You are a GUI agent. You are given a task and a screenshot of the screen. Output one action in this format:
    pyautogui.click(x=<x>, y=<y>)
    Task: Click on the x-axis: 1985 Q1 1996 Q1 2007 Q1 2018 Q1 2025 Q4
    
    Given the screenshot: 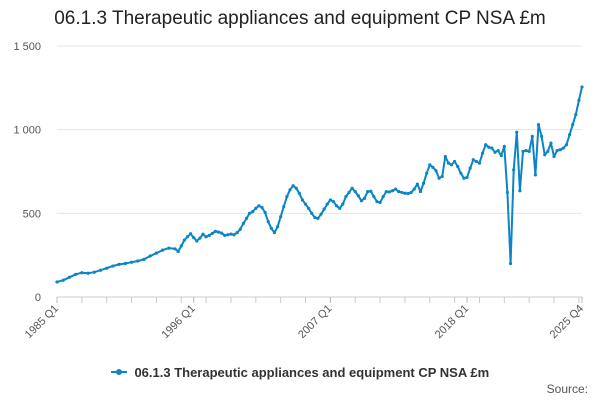 What is the action you would take?
    pyautogui.click(x=304, y=319)
    